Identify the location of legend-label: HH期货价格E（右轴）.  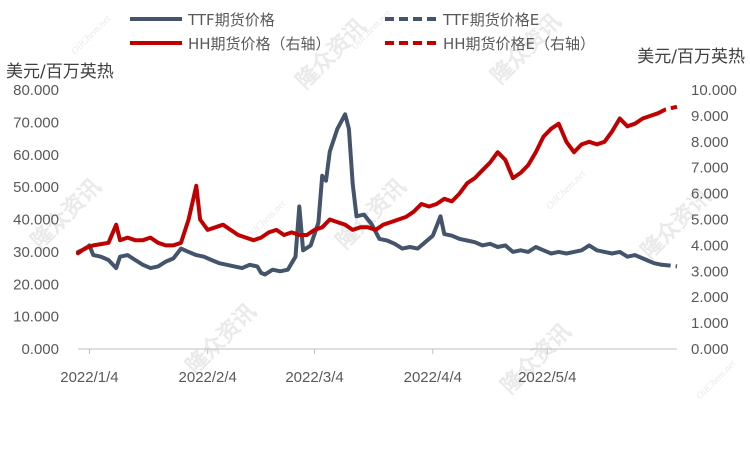
(519, 44).